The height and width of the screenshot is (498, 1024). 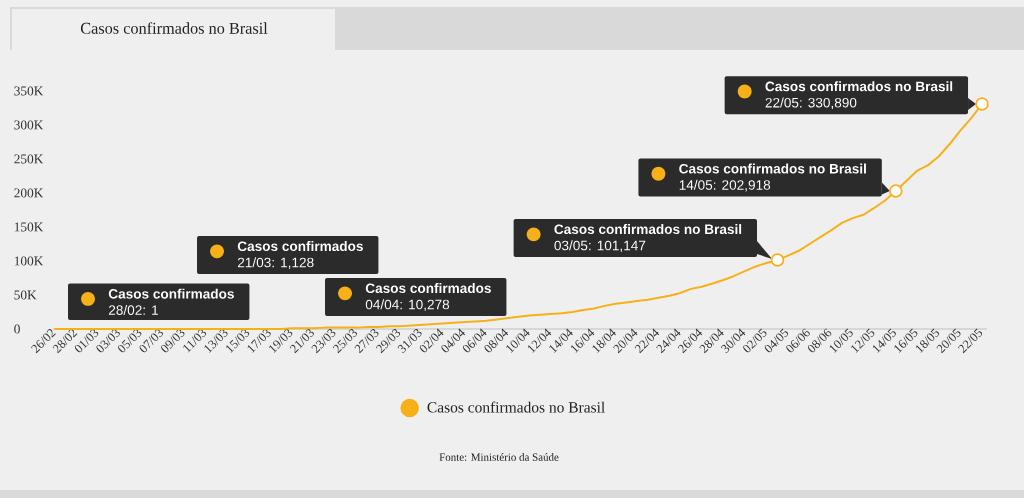 What do you see at coordinates (171, 301) in the screenshot?
I see `annotation: Casos confirmados 28/02: 1` at bounding box center [171, 301].